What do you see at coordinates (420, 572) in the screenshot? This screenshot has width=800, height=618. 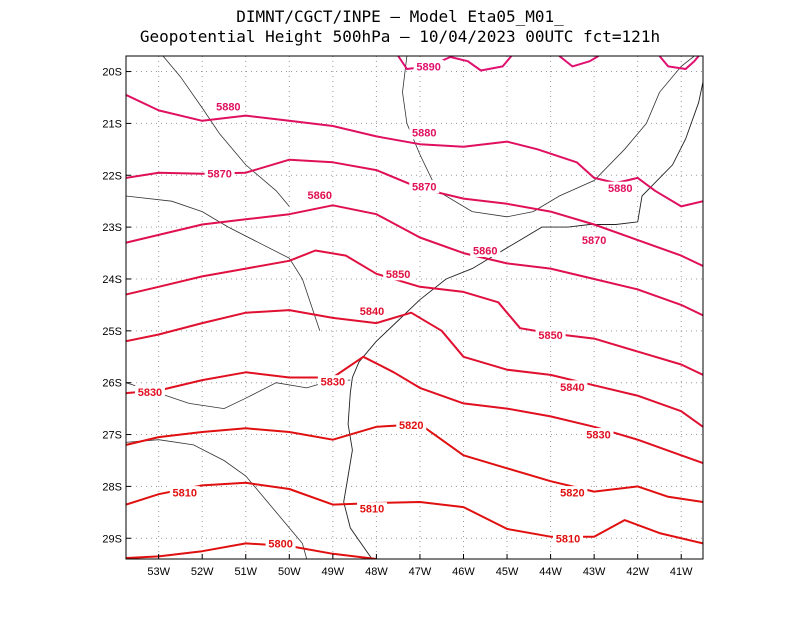 I see `x-tick-label: 47W` at bounding box center [420, 572].